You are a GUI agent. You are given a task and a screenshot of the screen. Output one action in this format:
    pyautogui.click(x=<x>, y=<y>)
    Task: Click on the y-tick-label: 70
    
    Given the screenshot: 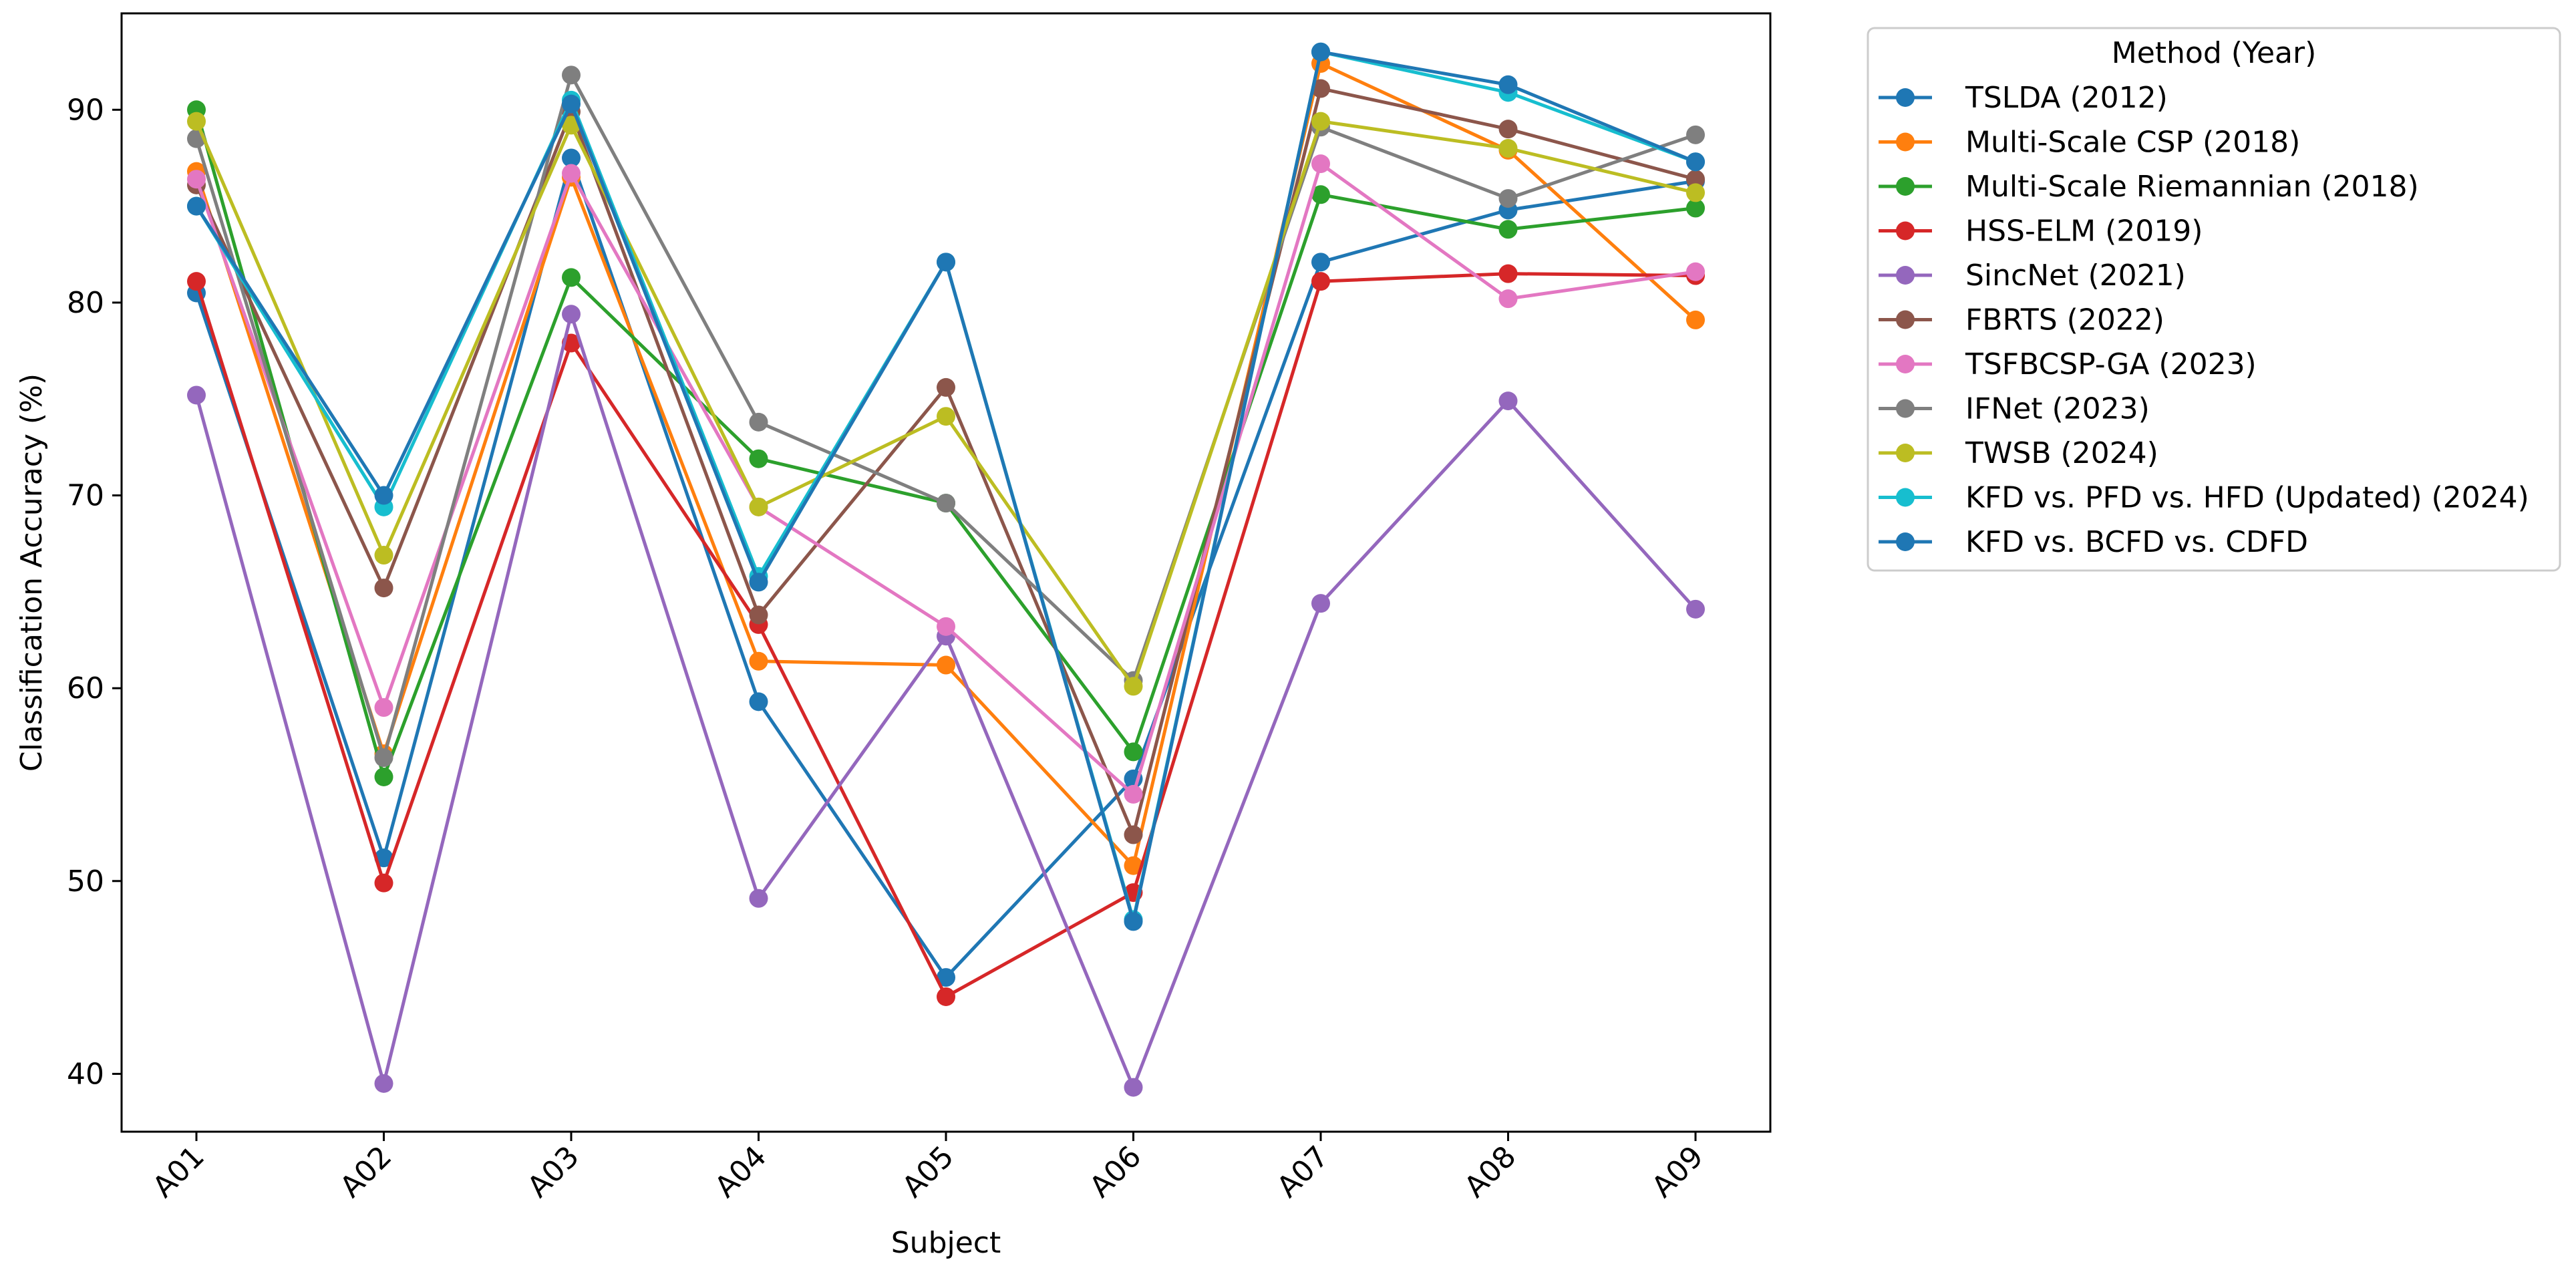 What is the action you would take?
    pyautogui.click(x=85, y=496)
    